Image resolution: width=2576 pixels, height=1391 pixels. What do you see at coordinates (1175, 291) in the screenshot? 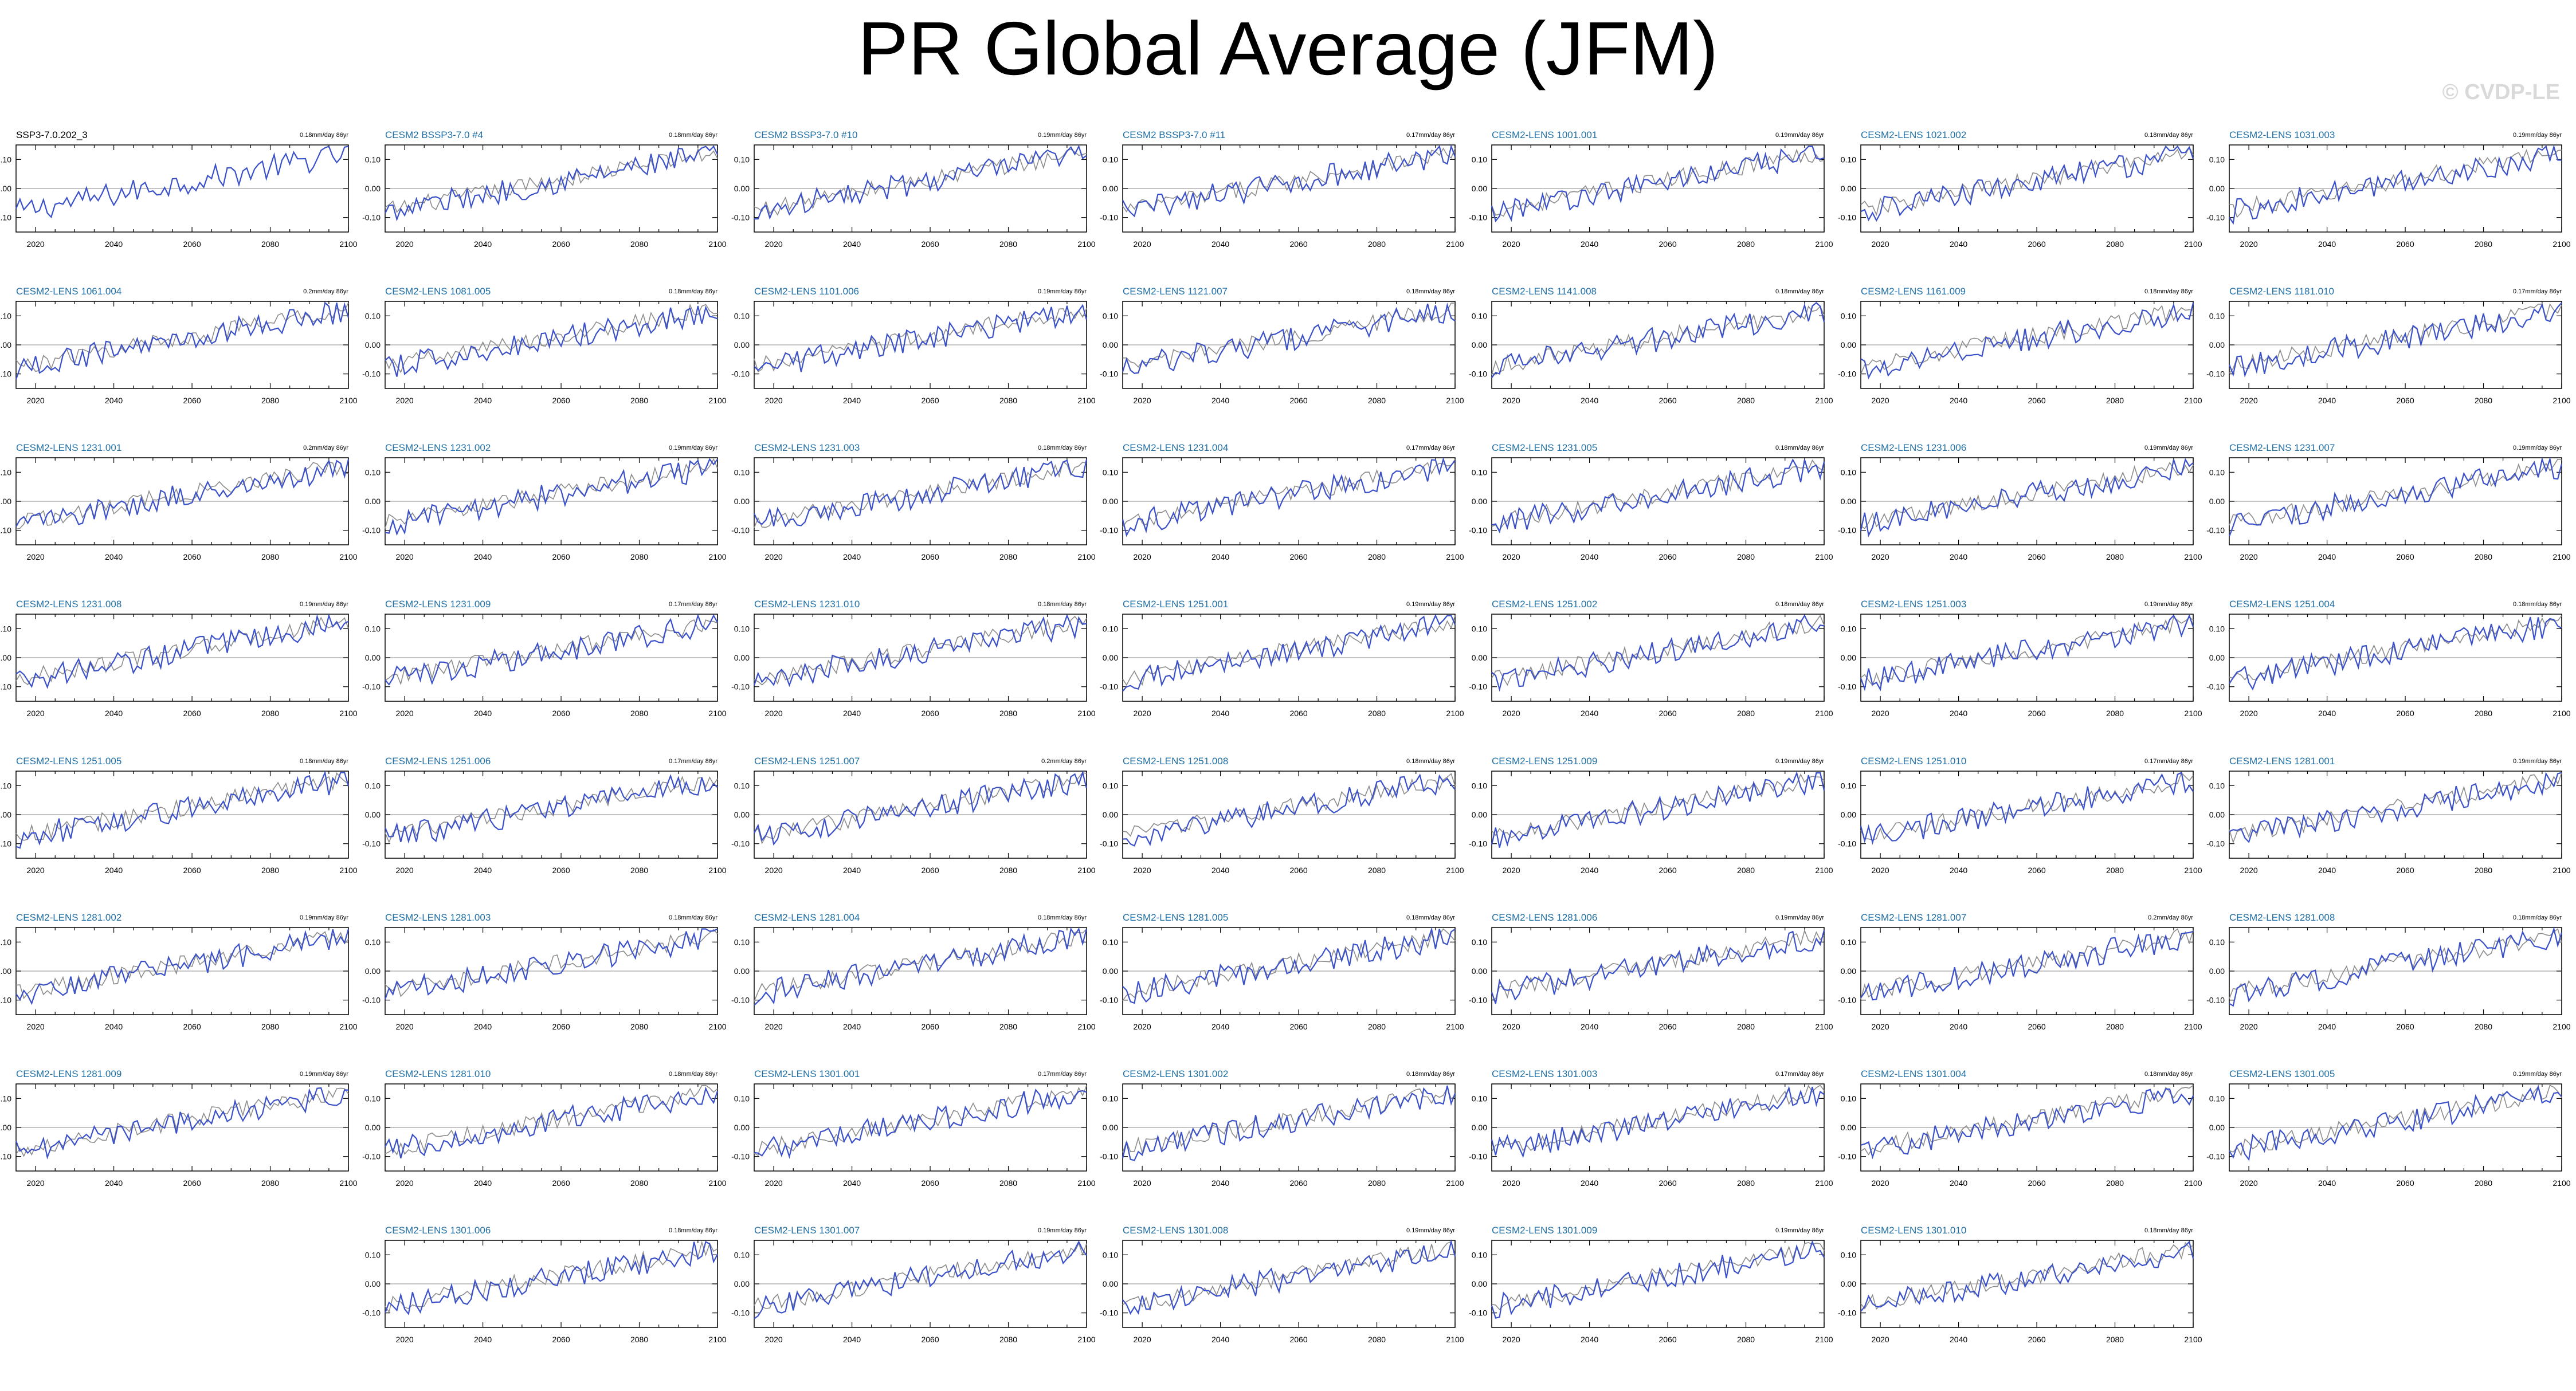
I see `panel-title: CESM2-LENS 1121.007` at bounding box center [1175, 291].